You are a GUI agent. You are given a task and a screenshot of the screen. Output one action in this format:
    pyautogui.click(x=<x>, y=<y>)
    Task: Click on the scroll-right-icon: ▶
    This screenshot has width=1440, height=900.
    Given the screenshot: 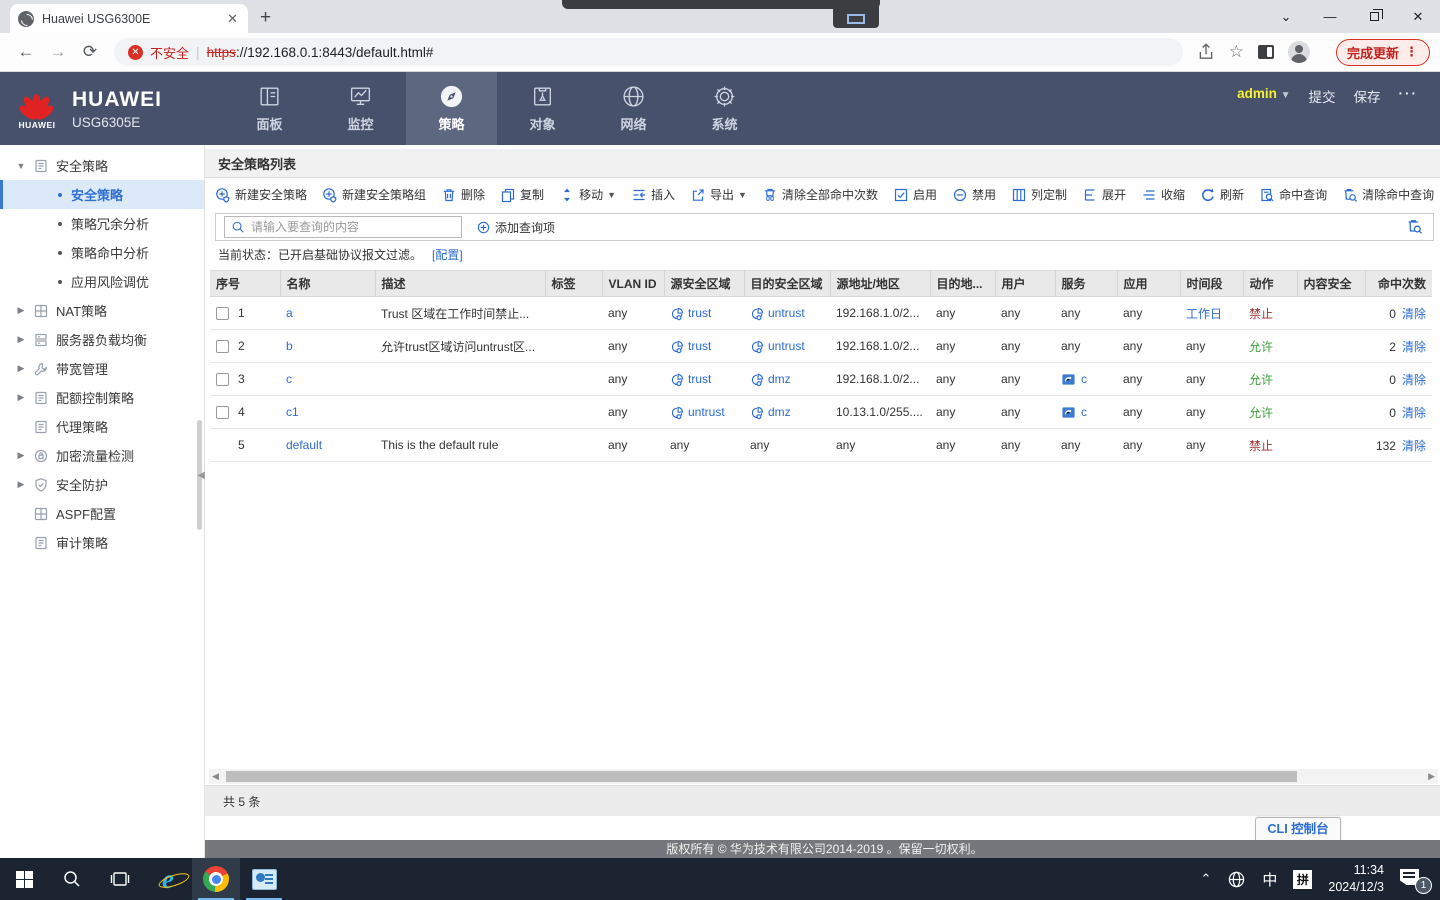 What is the action you would take?
    pyautogui.click(x=1432, y=776)
    